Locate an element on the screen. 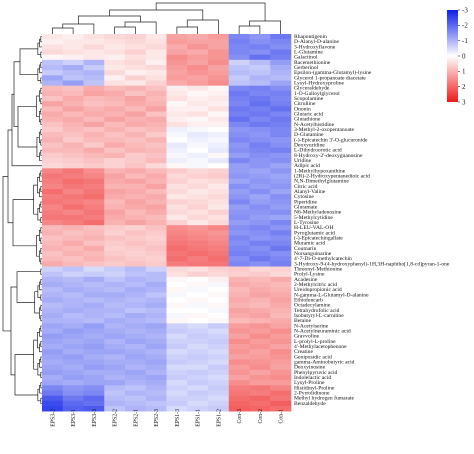 This screenshot has width=474, height=454. color-legend: -3 -2 -1 0 1 2 3 is located at coordinates (457, 56).